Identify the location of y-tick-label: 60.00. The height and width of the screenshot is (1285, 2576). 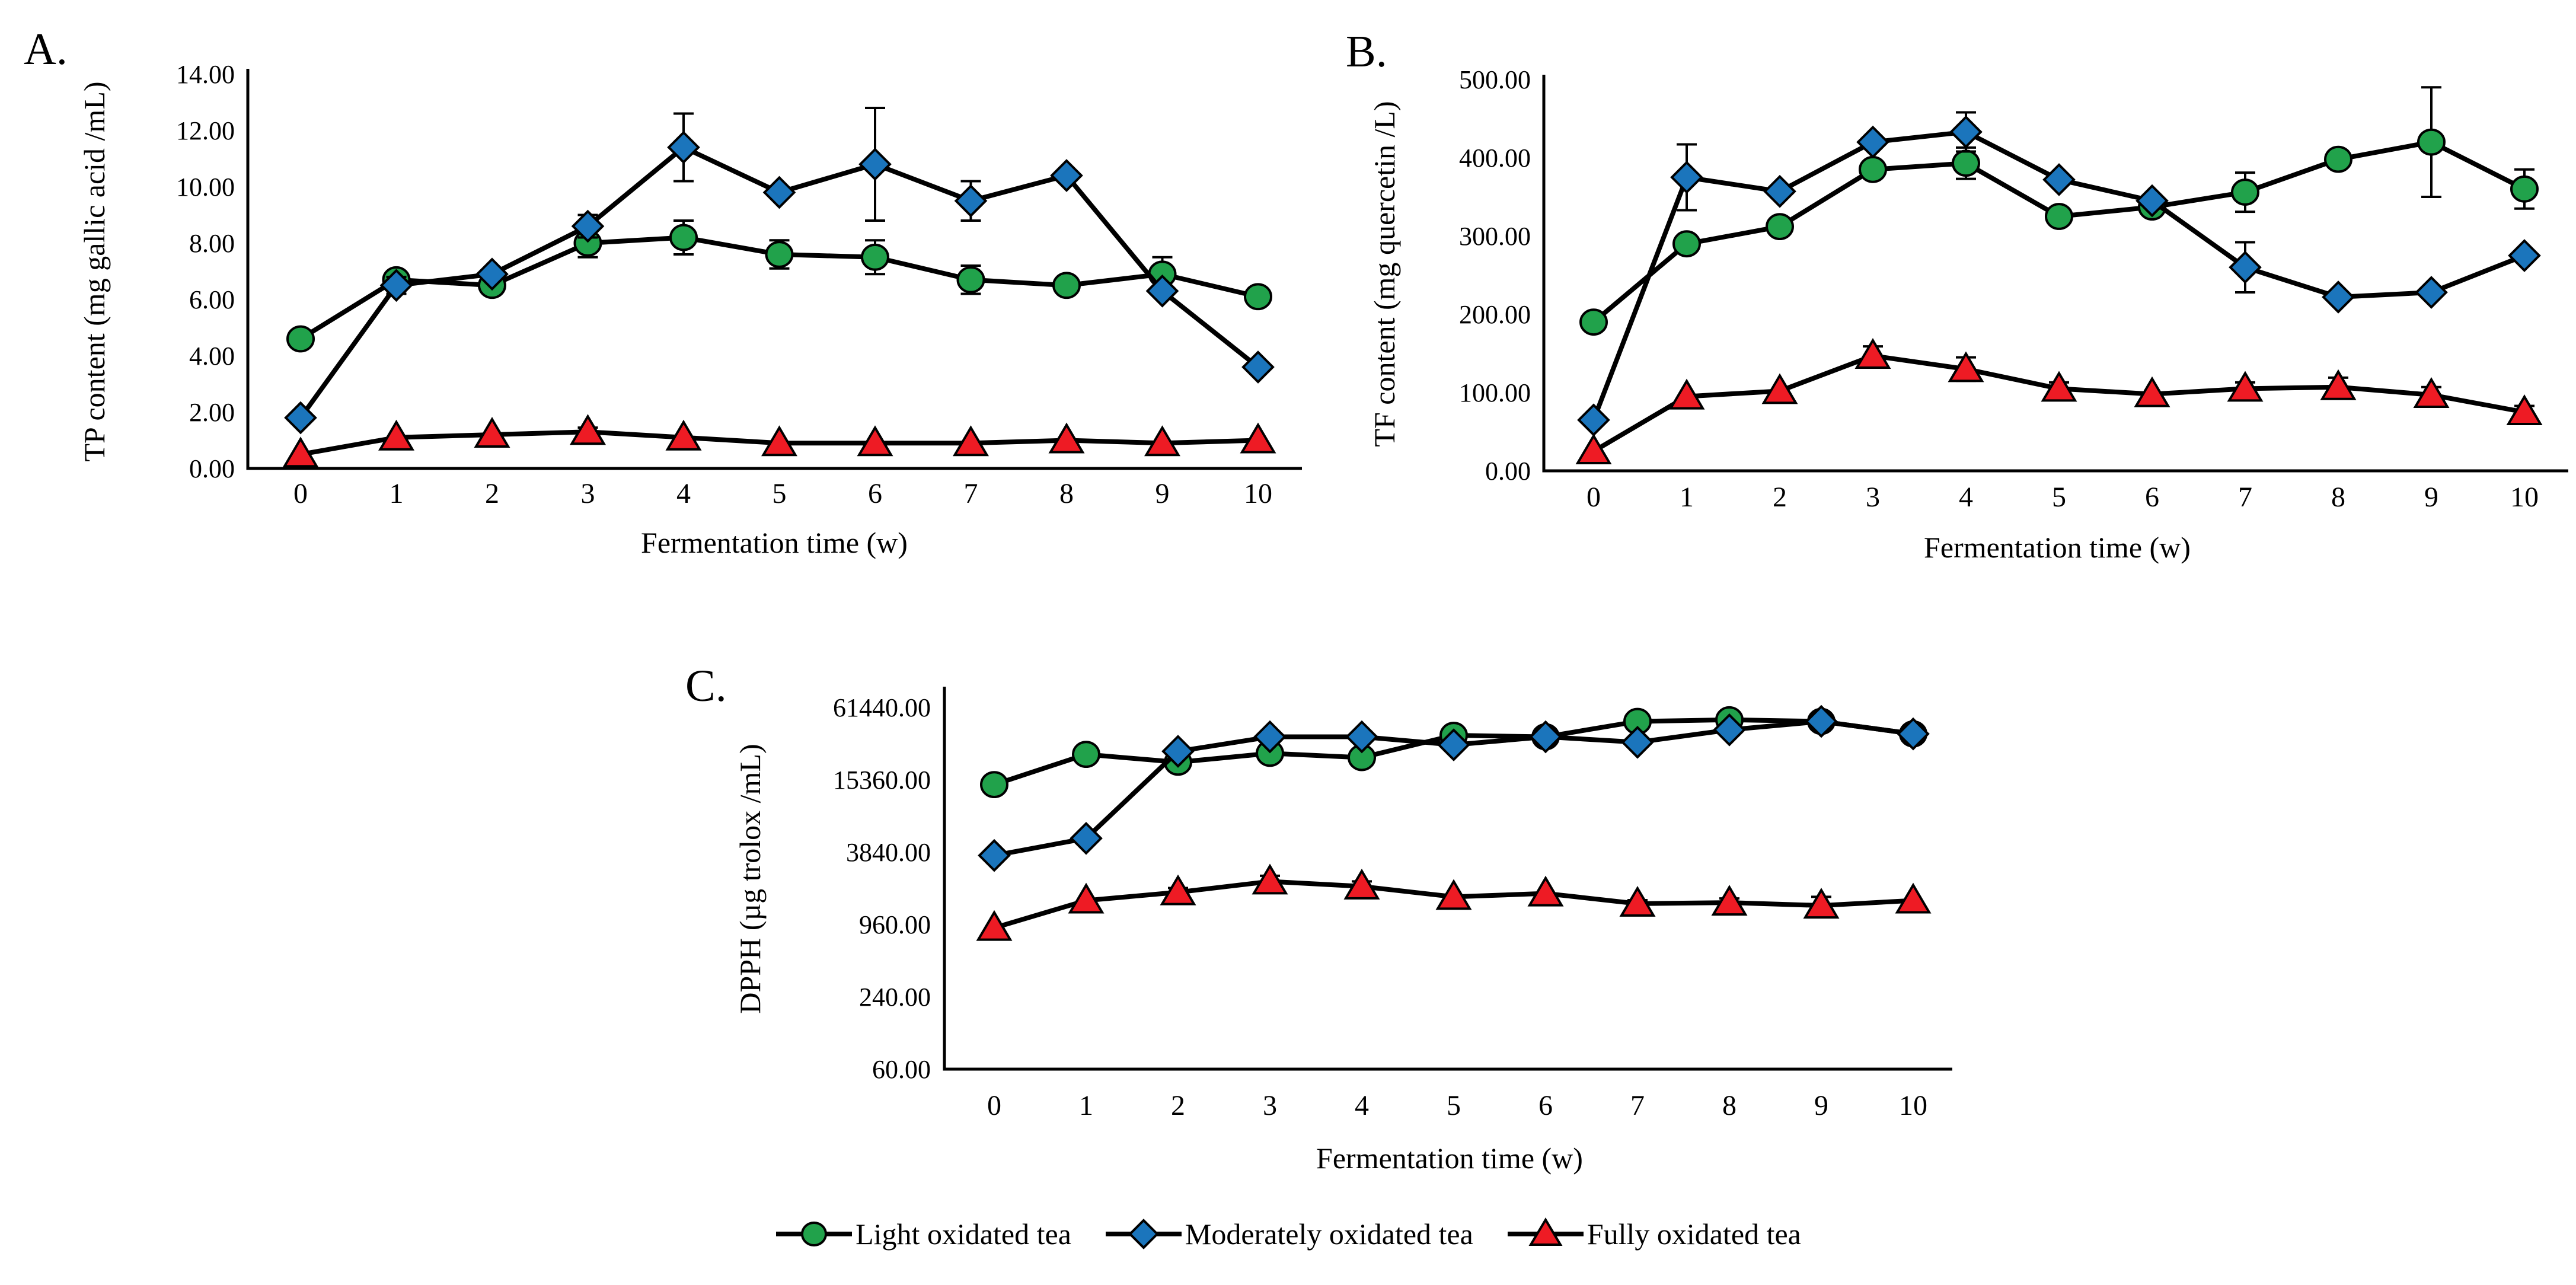
(901, 1069).